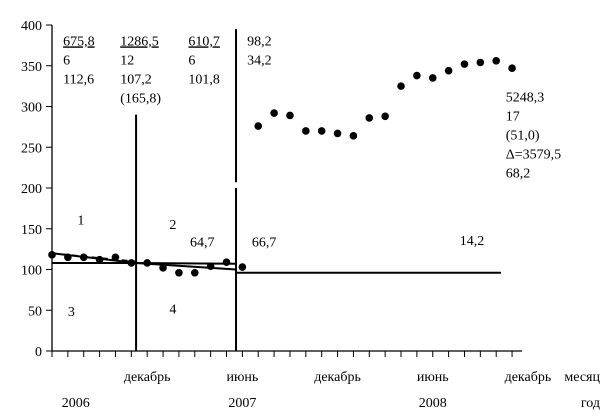 The image size is (615, 418). I want to click on annotation-text: (165,8), so click(140, 98).